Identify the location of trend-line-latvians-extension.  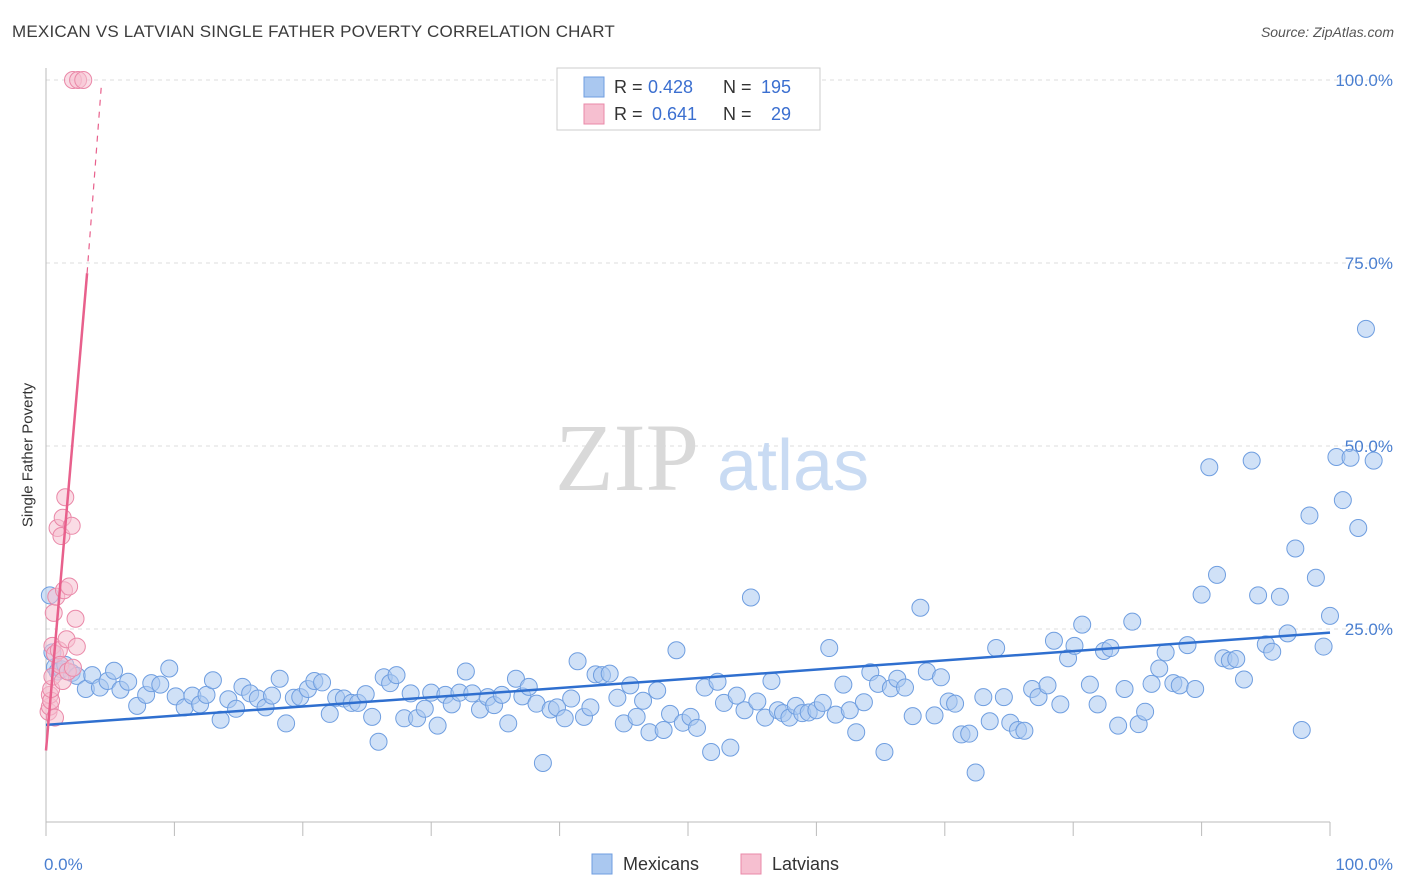
(94, 180).